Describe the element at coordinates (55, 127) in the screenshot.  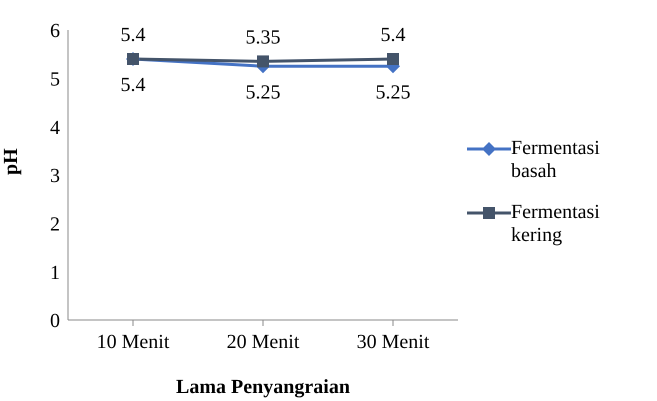
I see `y-tick-label: 4` at that location.